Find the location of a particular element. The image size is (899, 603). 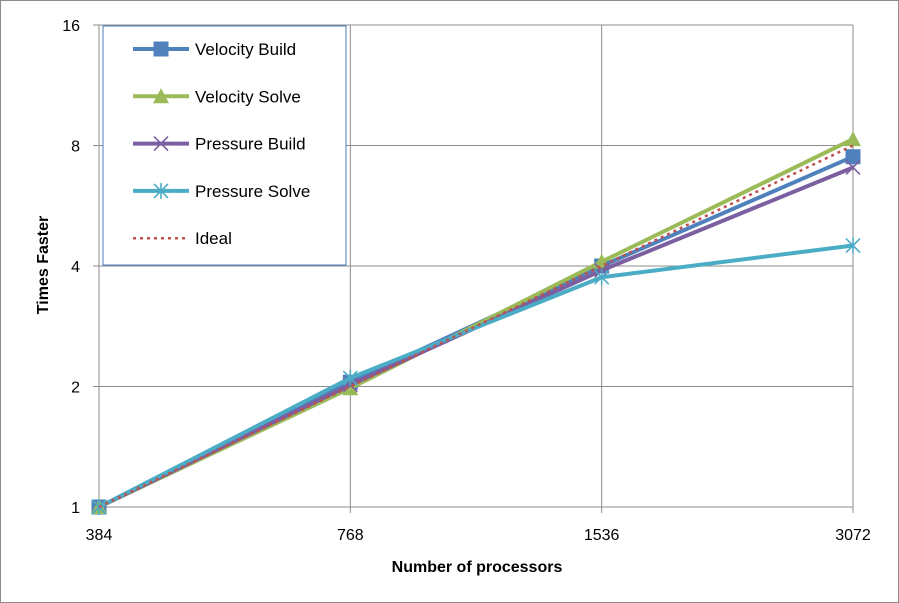

legend-marker-pressure-build is located at coordinates (161, 144).